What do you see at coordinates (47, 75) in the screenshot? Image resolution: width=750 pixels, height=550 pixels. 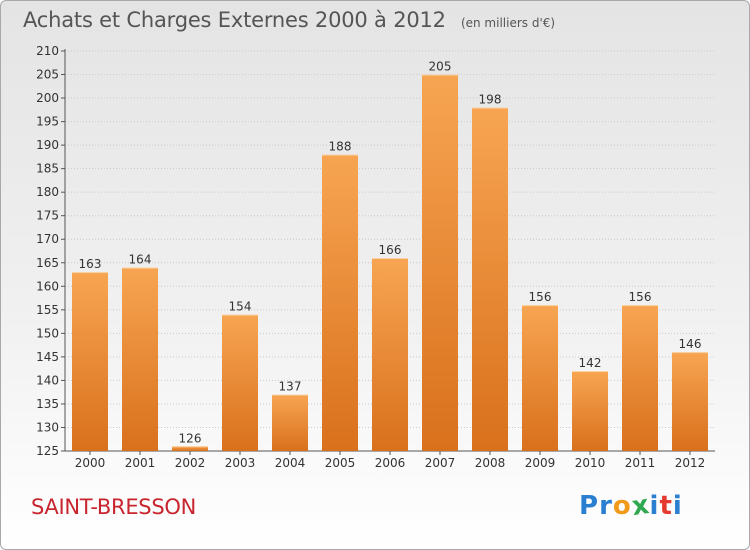 I see `y-tick-label: 205` at bounding box center [47, 75].